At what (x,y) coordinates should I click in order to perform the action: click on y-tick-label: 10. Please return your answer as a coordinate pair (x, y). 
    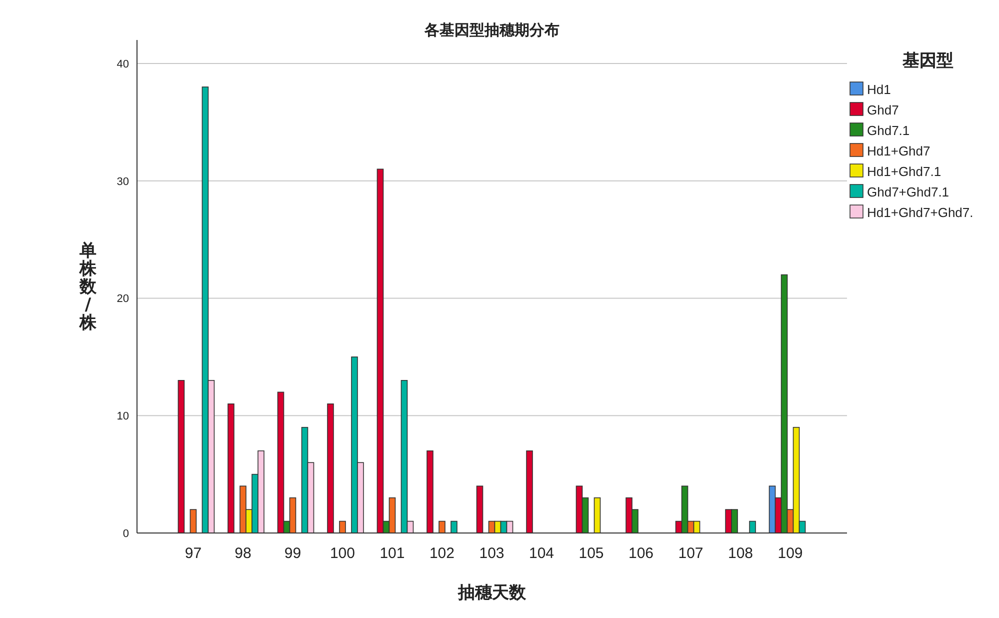
    Looking at the image, I should click on (122, 416).